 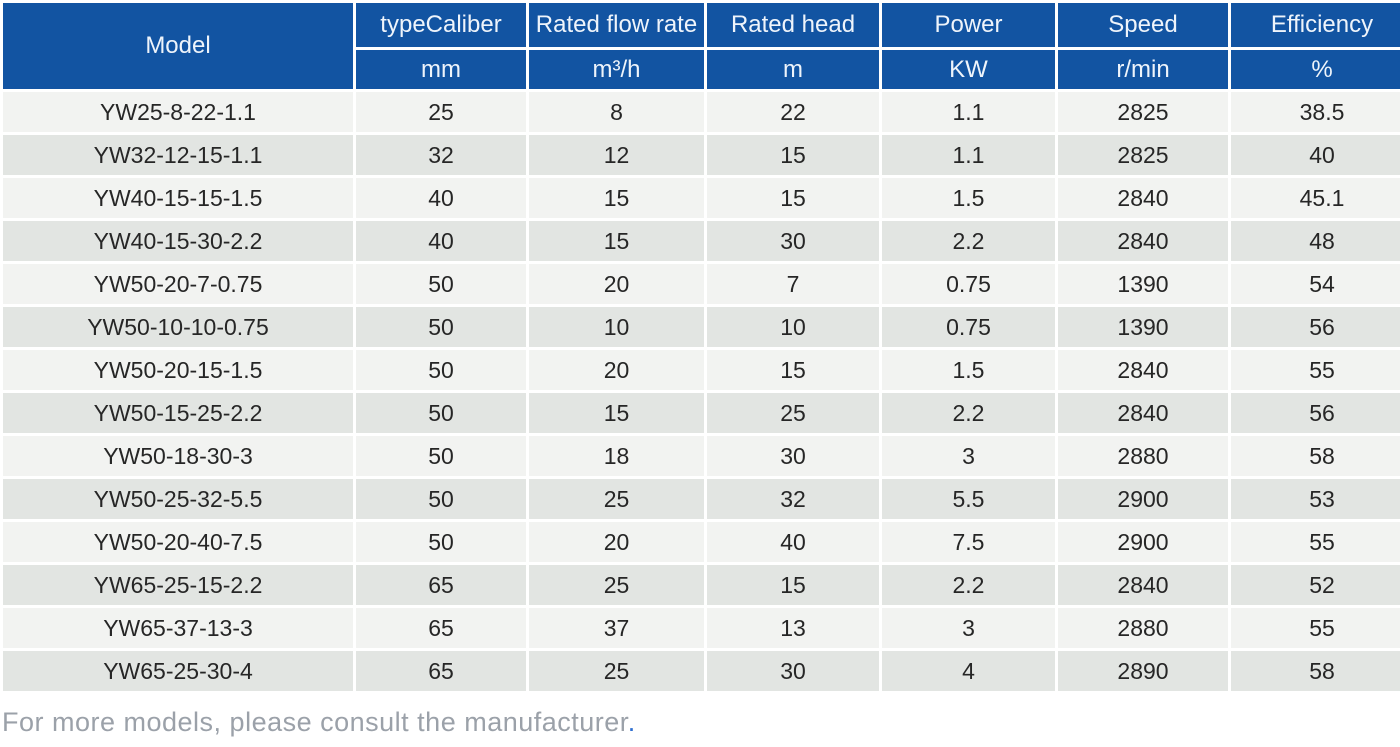 What do you see at coordinates (793, 499) in the screenshot?
I see `cell-rated-head: 32` at bounding box center [793, 499].